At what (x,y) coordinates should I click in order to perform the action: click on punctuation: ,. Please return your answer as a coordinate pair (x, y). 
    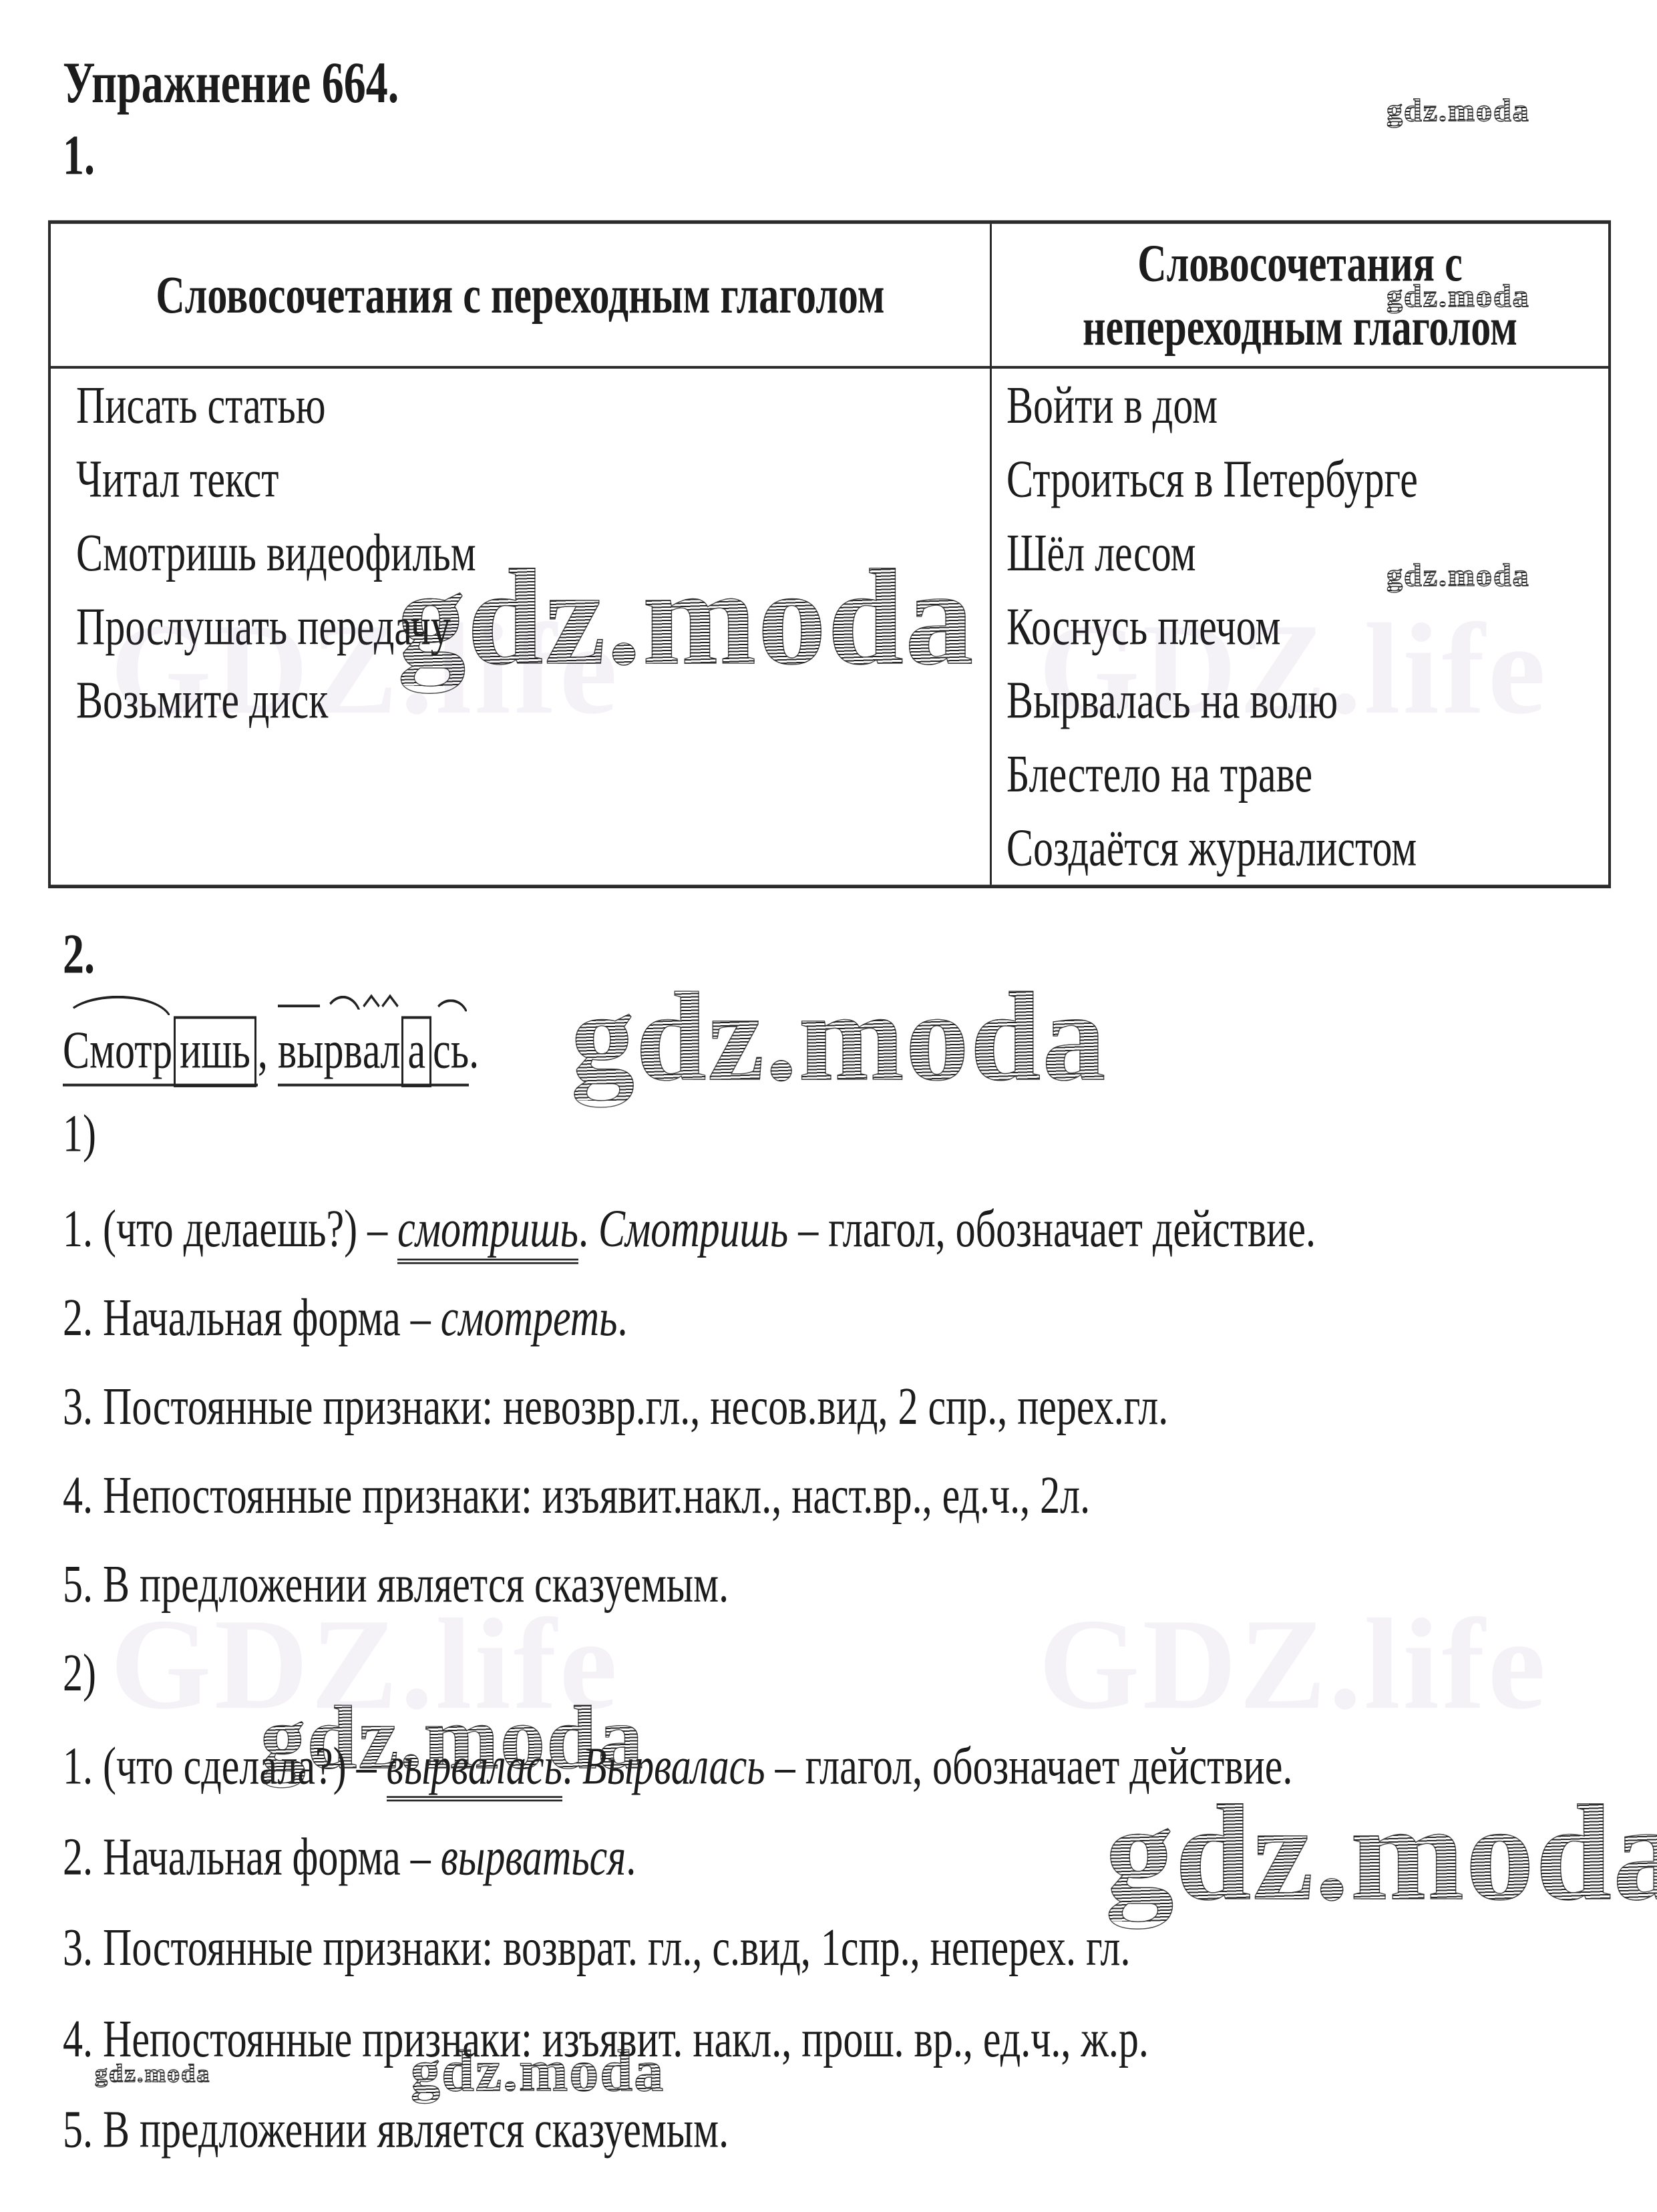
    Looking at the image, I should click on (262, 1050).